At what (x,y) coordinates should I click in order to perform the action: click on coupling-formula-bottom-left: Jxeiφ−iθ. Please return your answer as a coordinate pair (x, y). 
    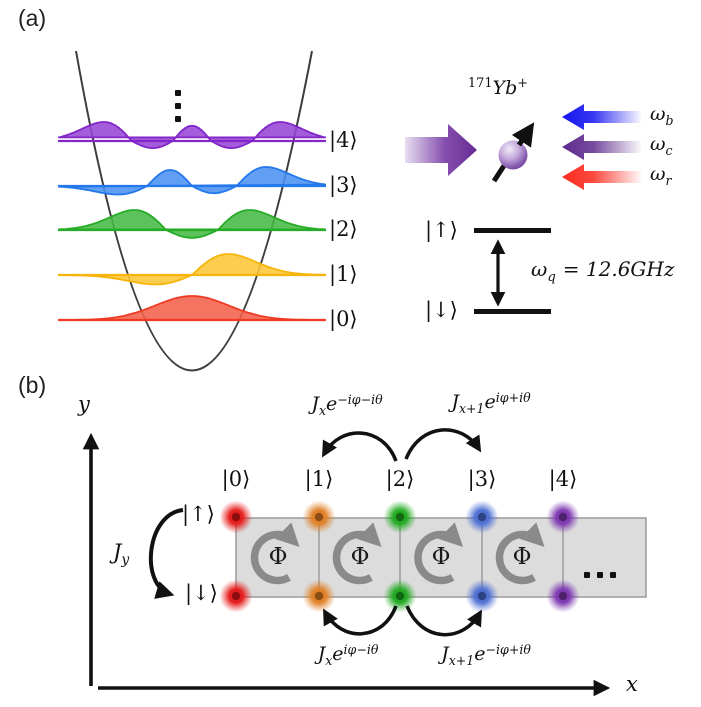
    Looking at the image, I should click on (348, 655).